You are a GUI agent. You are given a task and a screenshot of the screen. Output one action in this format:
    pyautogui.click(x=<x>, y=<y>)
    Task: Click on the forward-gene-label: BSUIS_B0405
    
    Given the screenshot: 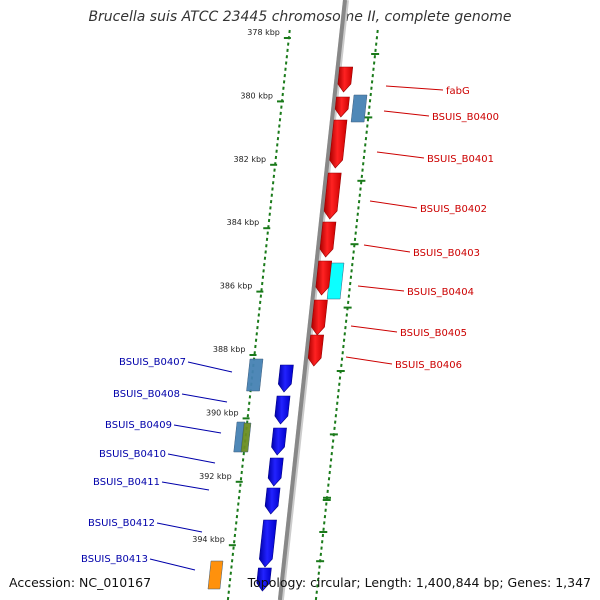 What is the action you would take?
    pyautogui.click(x=433, y=333)
    